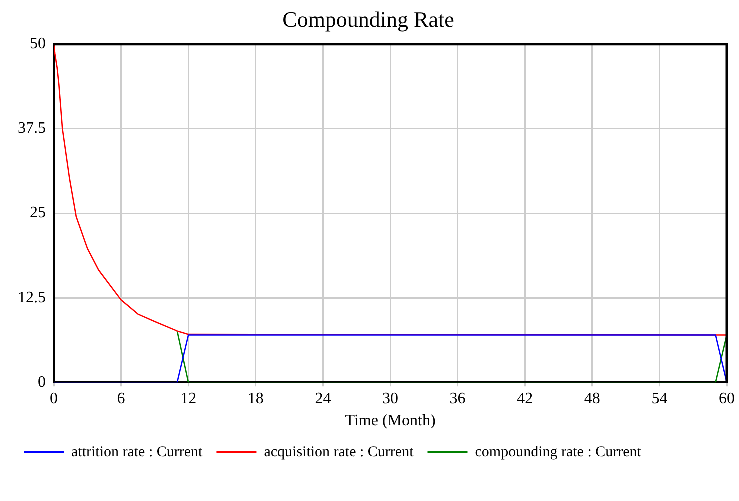 The image size is (739, 501). Describe the element at coordinates (42, 382) in the screenshot. I see `y-tick-label: 0` at that location.